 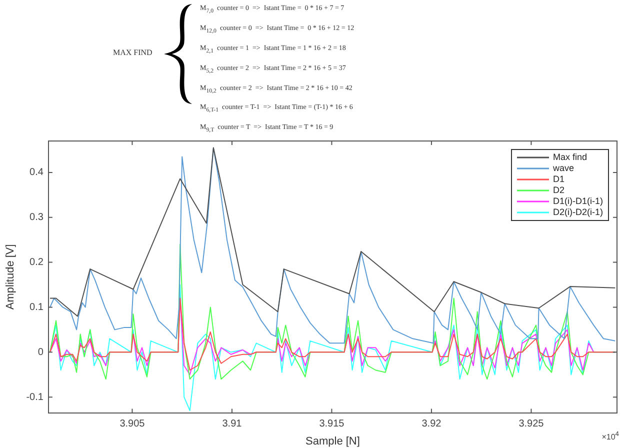 What do you see at coordinates (132, 52) in the screenshot?
I see `text: MAX FIND` at bounding box center [132, 52].